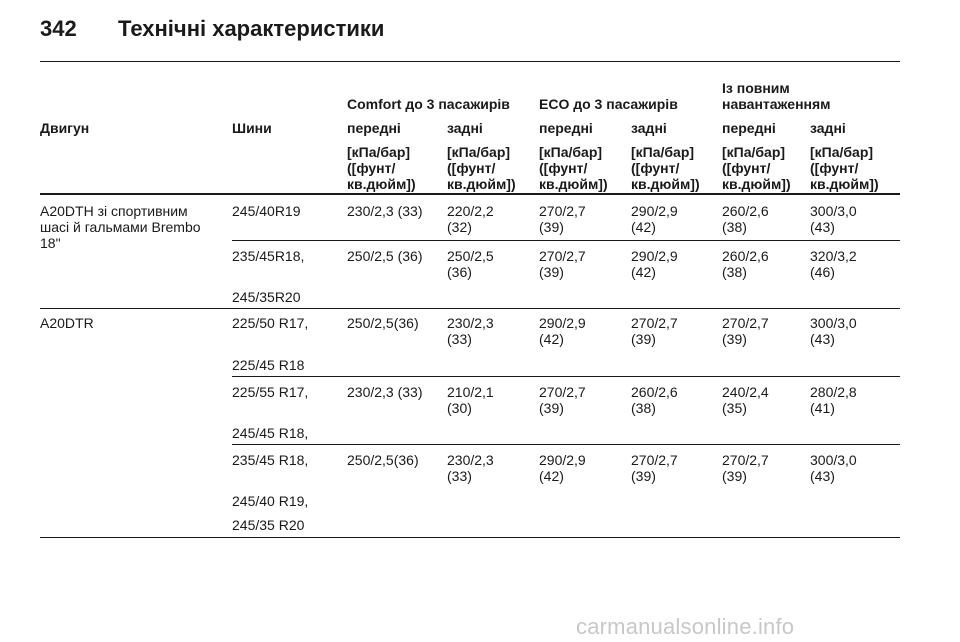 The width and height of the screenshot is (960, 642). Describe the element at coordinates (67, 323) in the screenshot. I see `engine-name: A20DTR` at that location.